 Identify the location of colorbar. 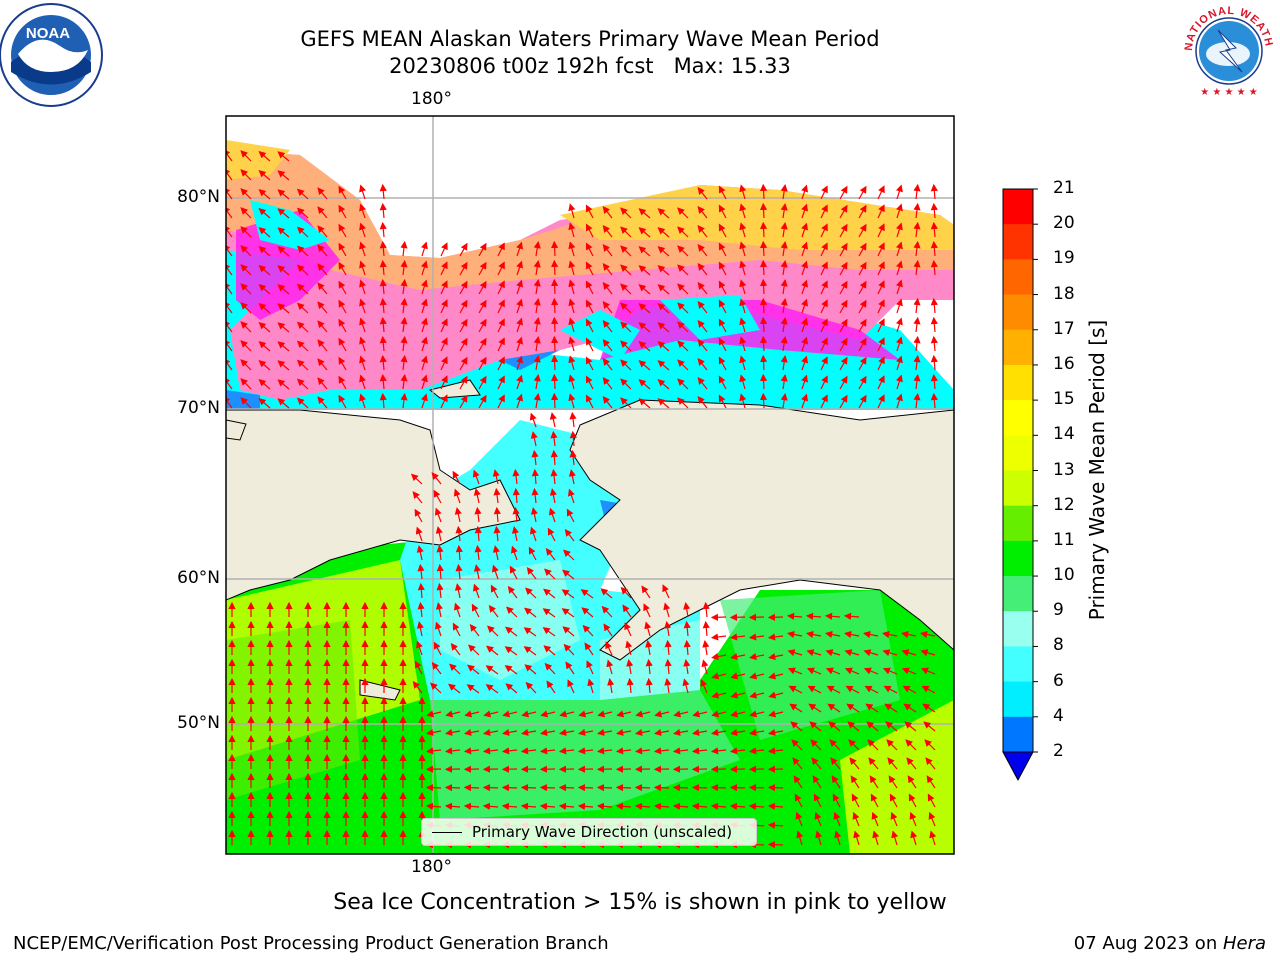
(1020, 485).